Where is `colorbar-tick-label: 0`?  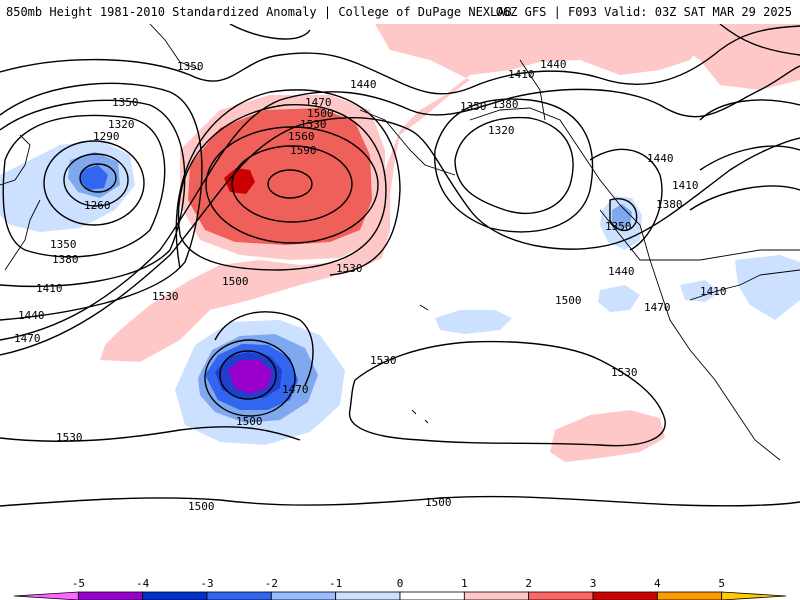
colorbar-tick-label: 0 is located at coordinates (400, 583).